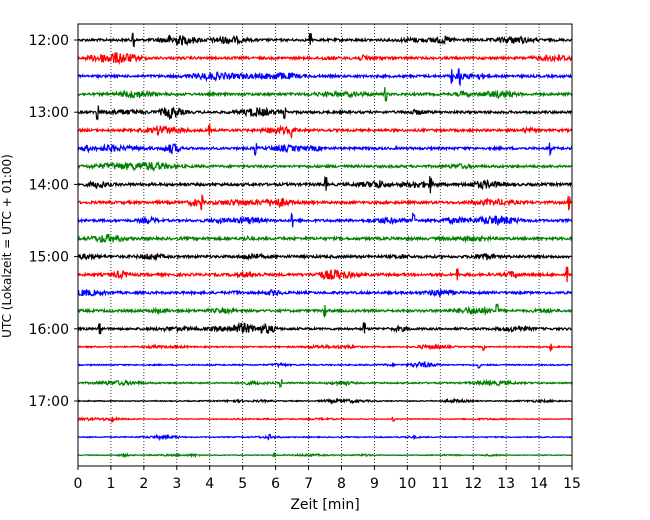  I want to click on x-tick-label: 5, so click(242, 484).